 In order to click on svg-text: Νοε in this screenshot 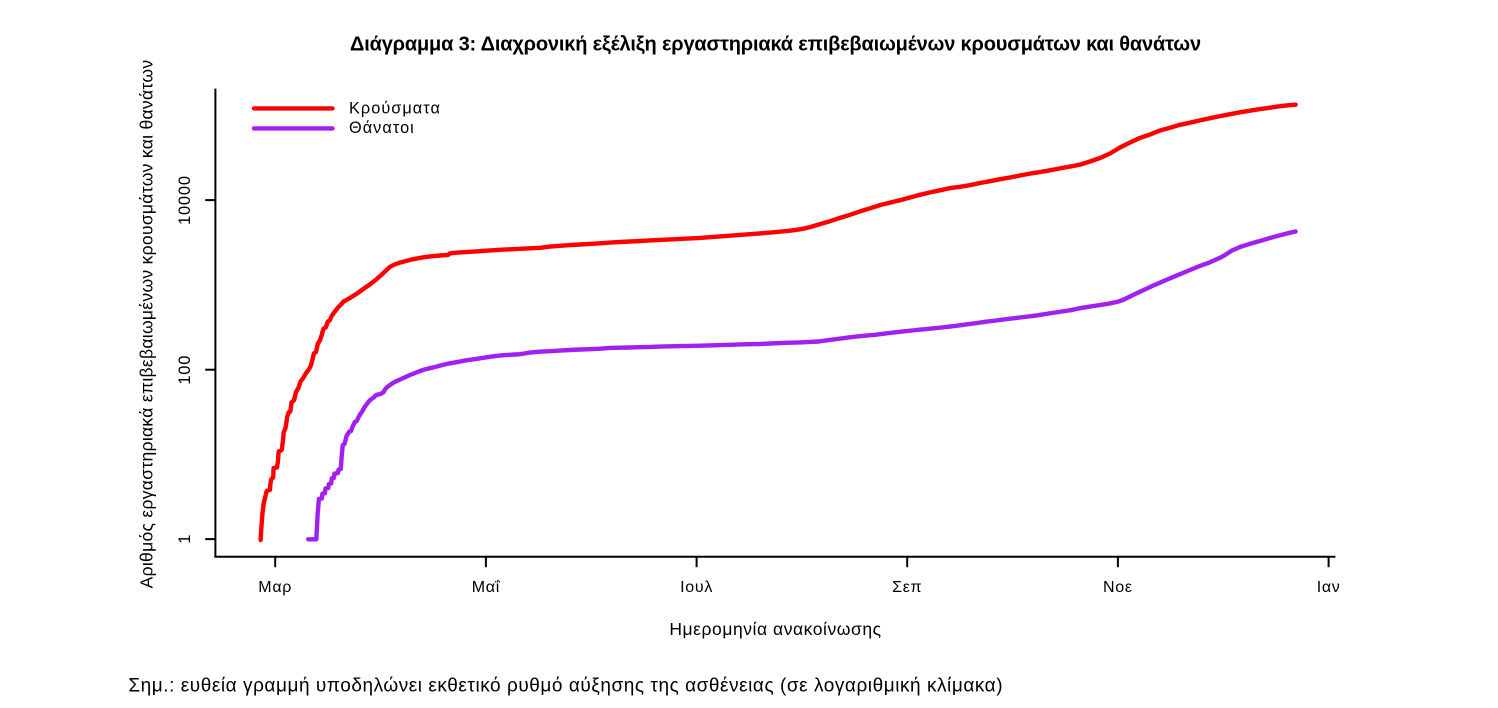, I will do `click(1118, 587)`.